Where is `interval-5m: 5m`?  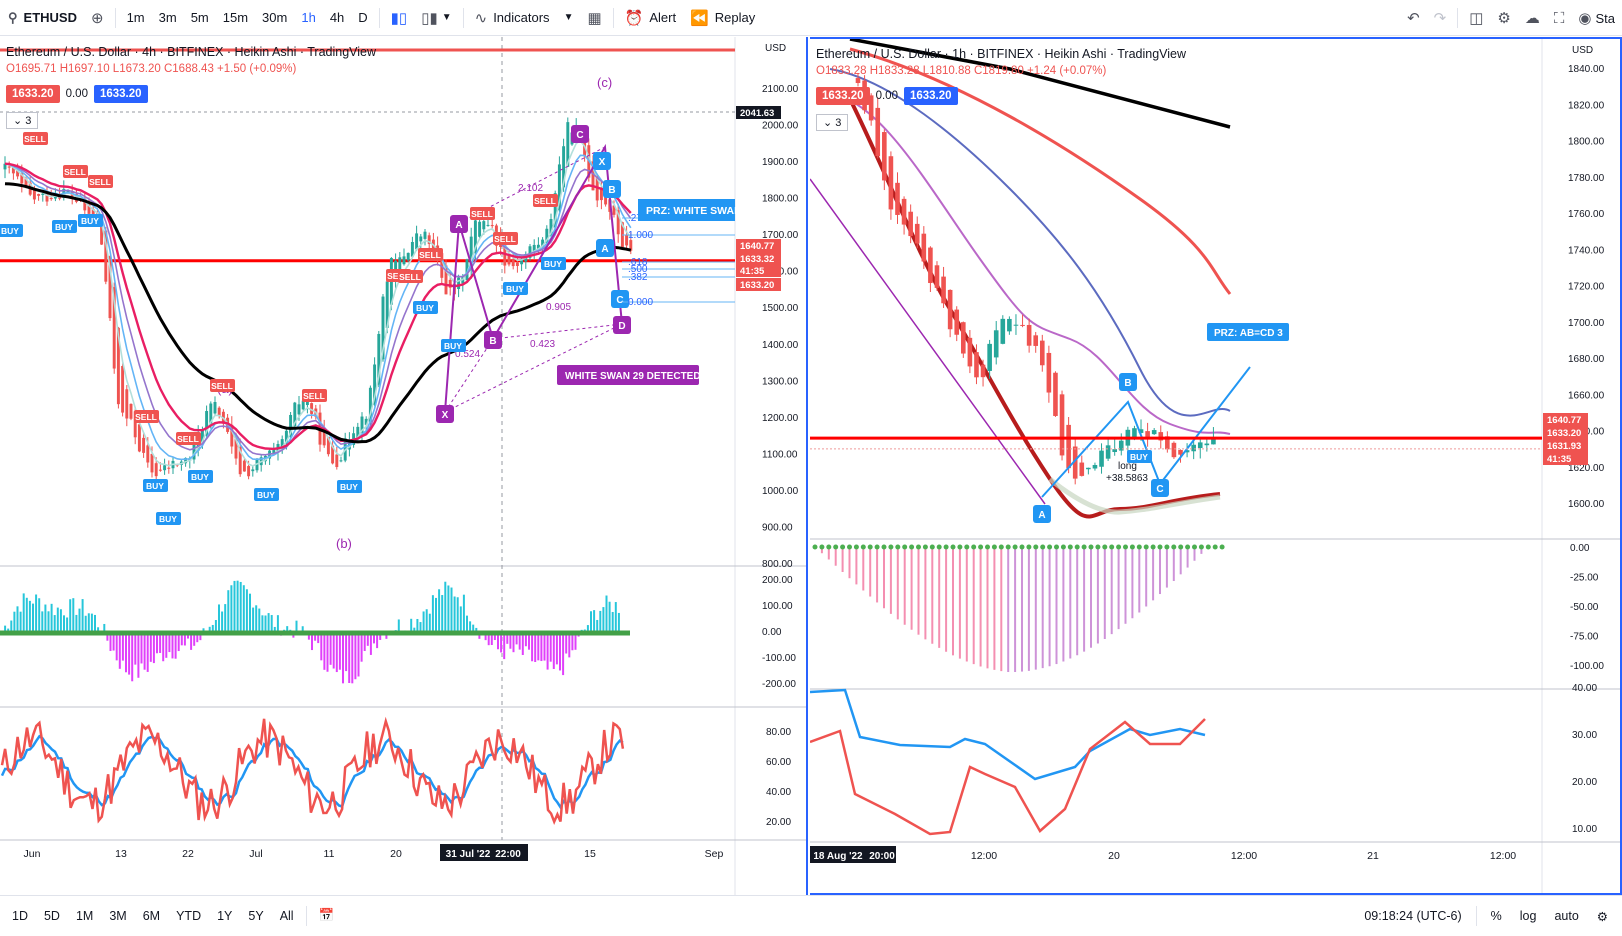 interval-5m: 5m is located at coordinates (200, 18).